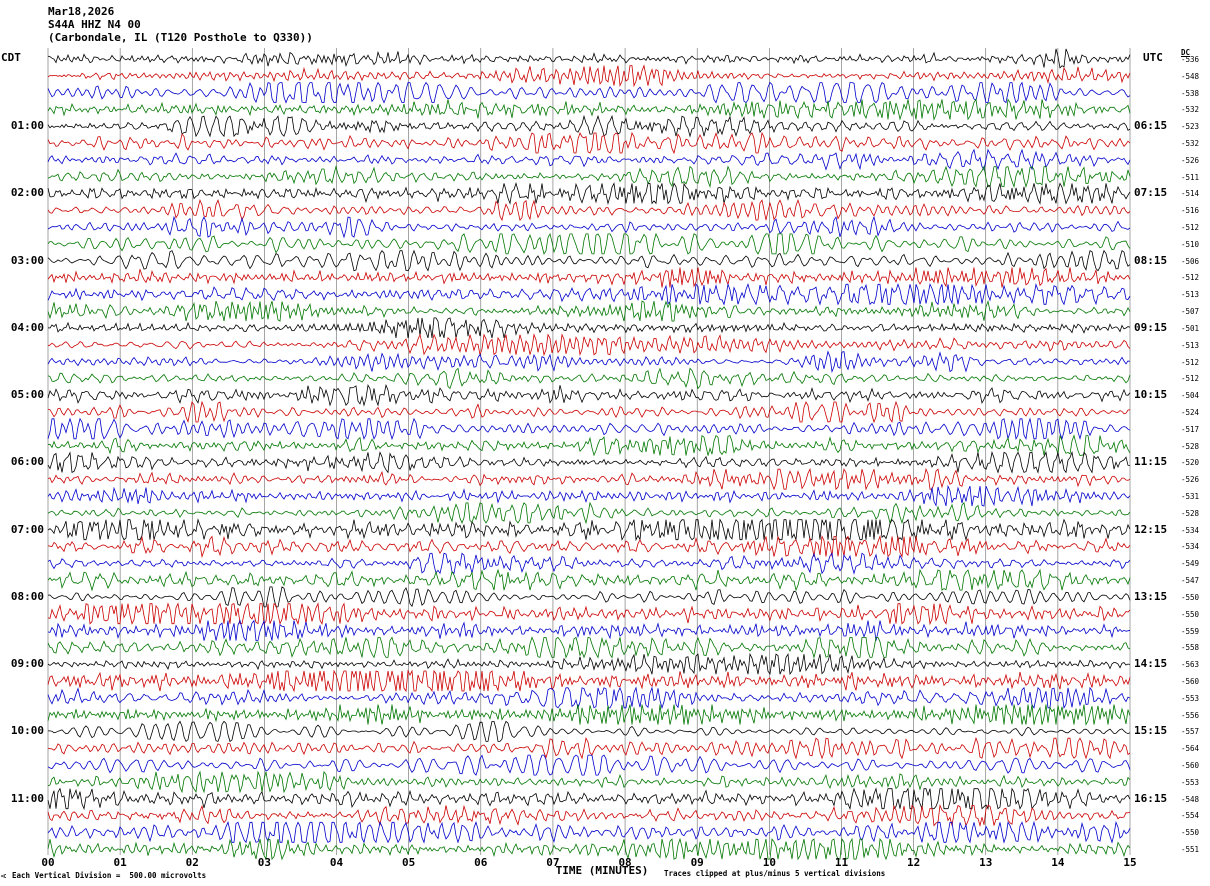  I want to click on x-tick-label: 04, so click(336, 862).